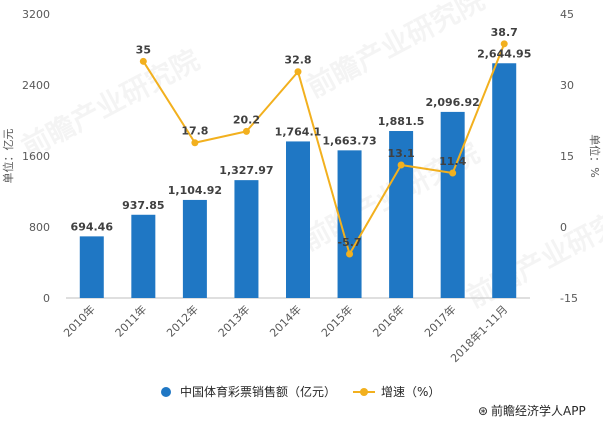  What do you see at coordinates (8, 156) in the screenshot?
I see `y-left-axis-title: 单位：亿元` at bounding box center [8, 156].